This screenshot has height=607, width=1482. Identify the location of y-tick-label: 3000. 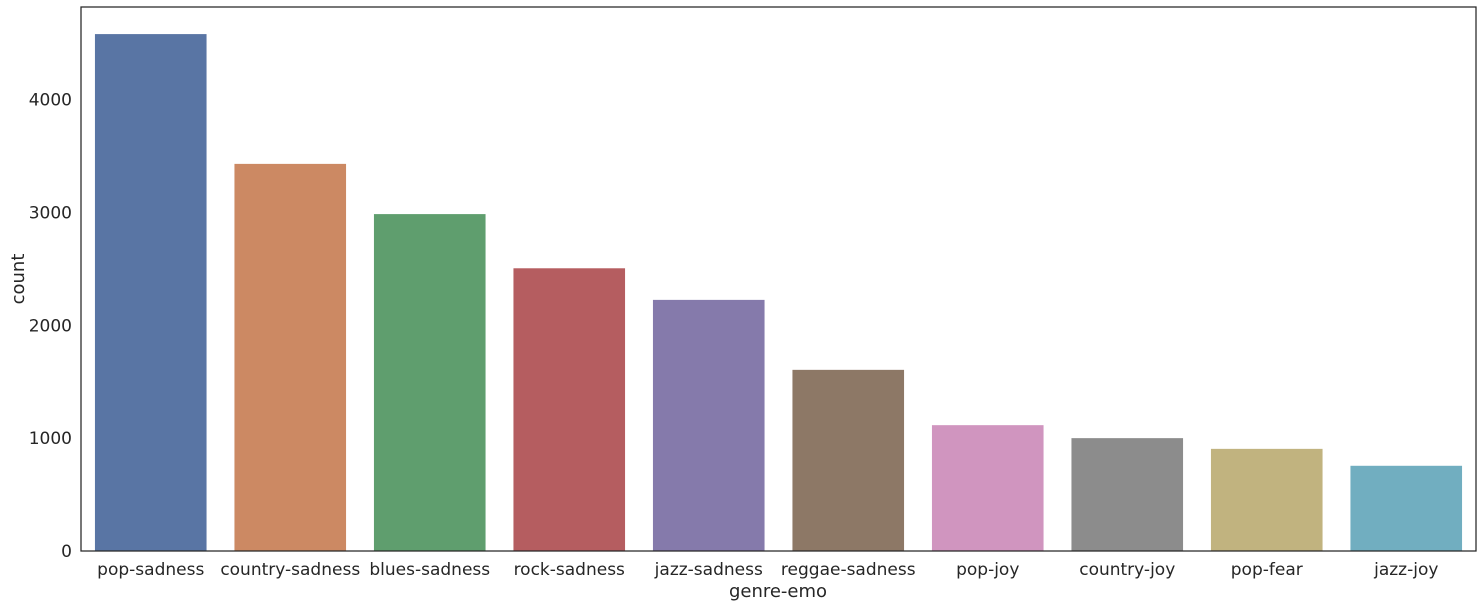
(50, 213).